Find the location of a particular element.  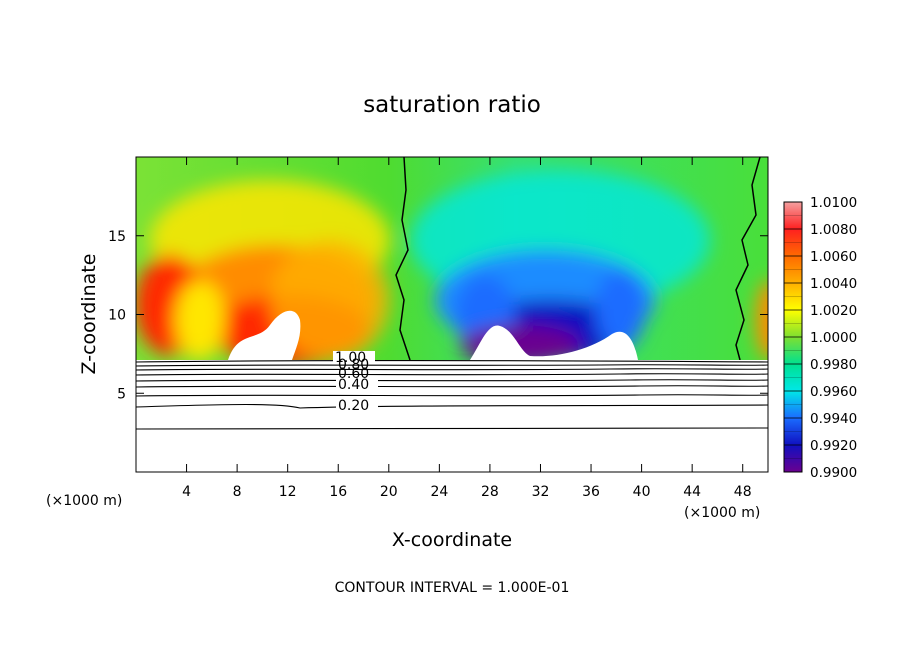

x-tick-label: 8 is located at coordinates (237, 492).